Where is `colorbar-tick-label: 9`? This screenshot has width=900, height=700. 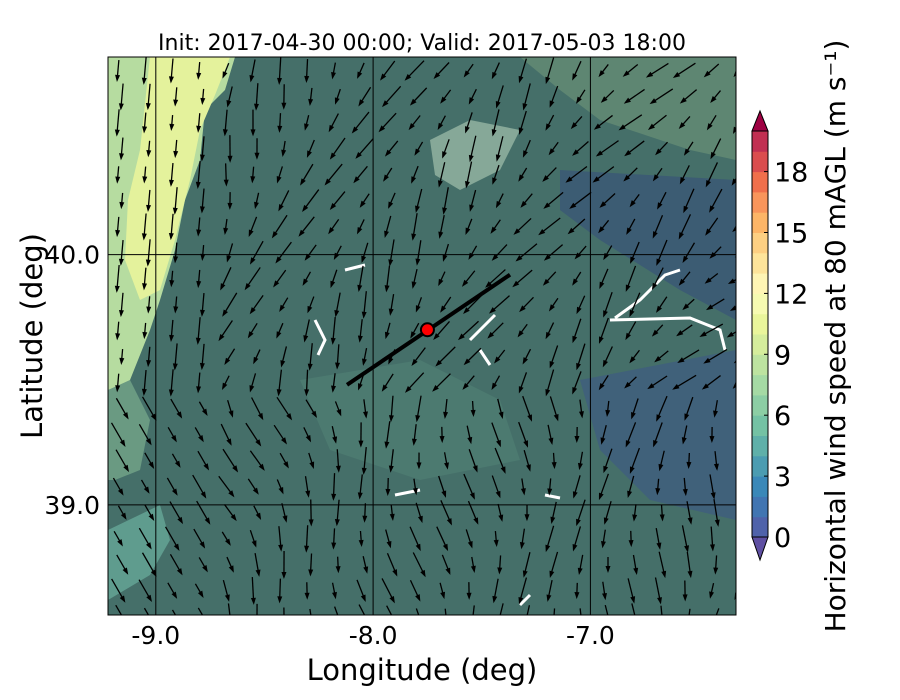 colorbar-tick-label: 9 is located at coordinates (782, 355).